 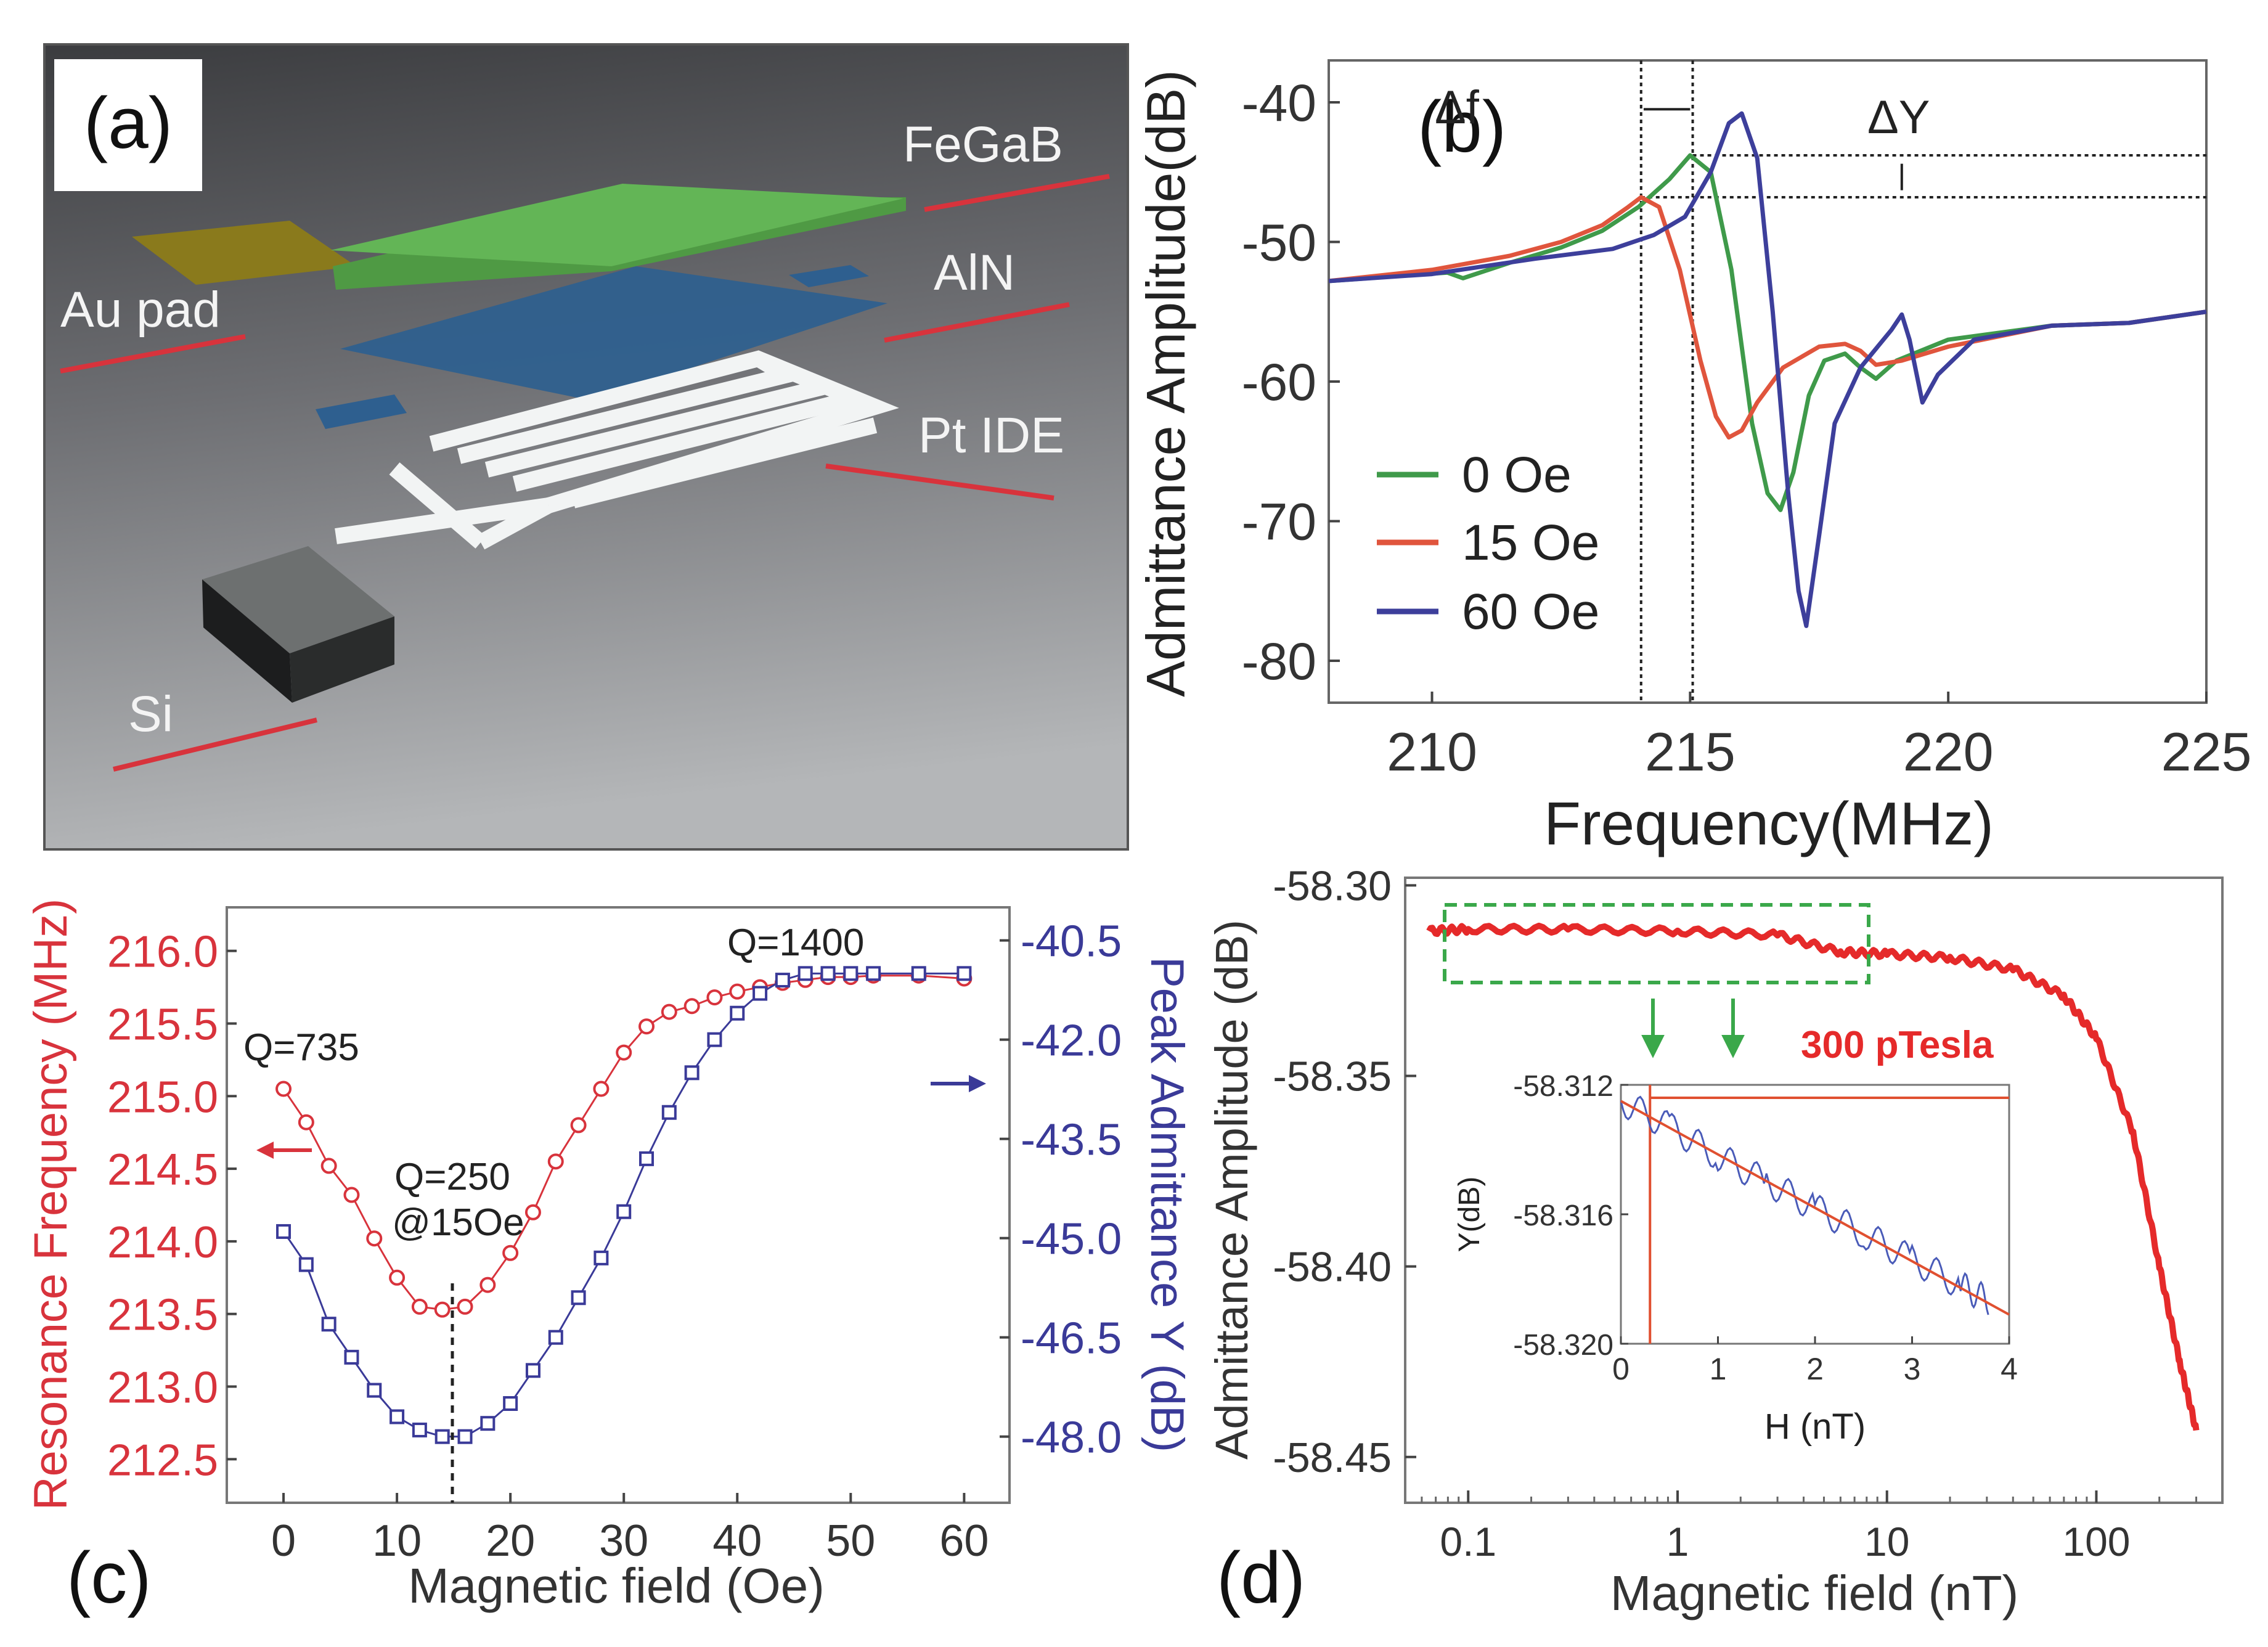 I want to click on pt-ide-layer, so click(x=617, y=450).